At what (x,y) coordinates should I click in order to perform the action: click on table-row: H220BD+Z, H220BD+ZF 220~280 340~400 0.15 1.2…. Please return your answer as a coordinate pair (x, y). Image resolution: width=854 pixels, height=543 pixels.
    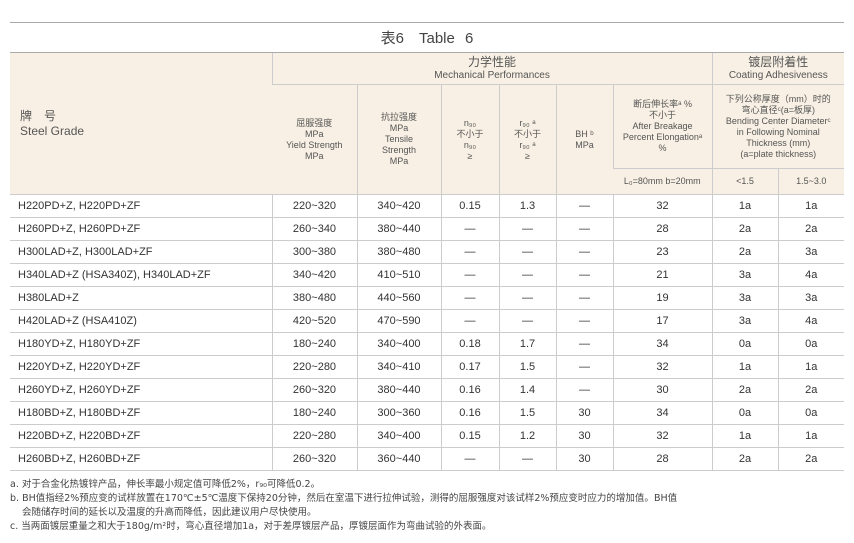
    Looking at the image, I should click on (427, 436).